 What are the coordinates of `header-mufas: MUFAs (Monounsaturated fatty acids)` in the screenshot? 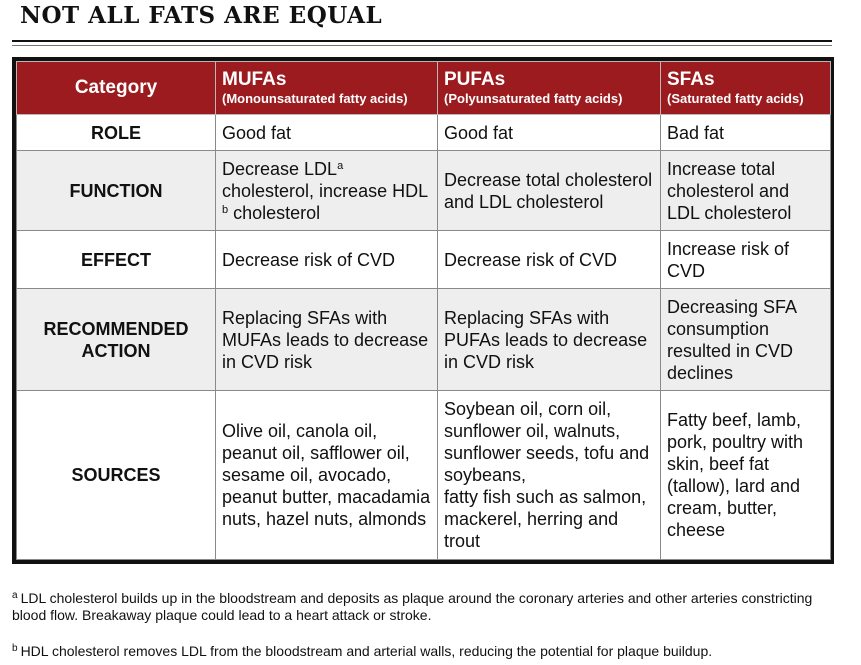 It's located at (326, 88).